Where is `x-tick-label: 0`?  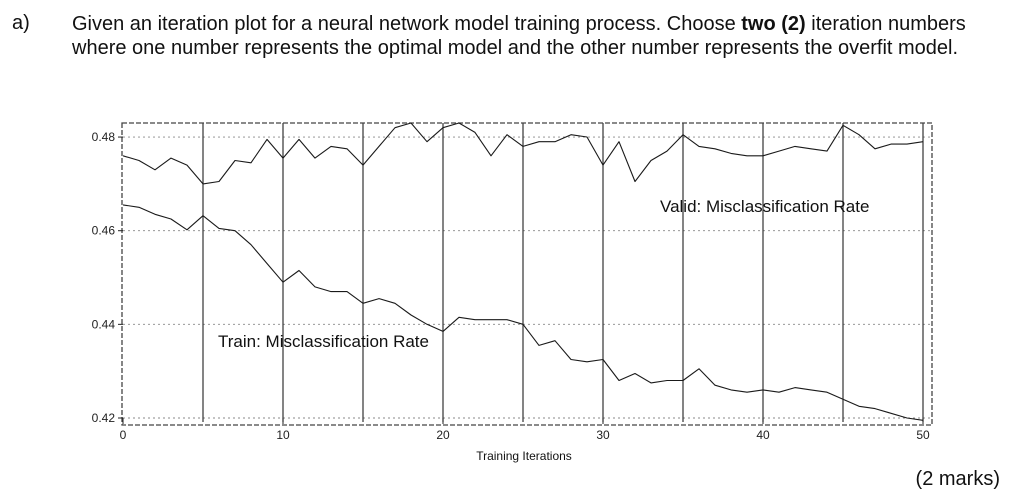 x-tick-label: 0 is located at coordinates (123, 435).